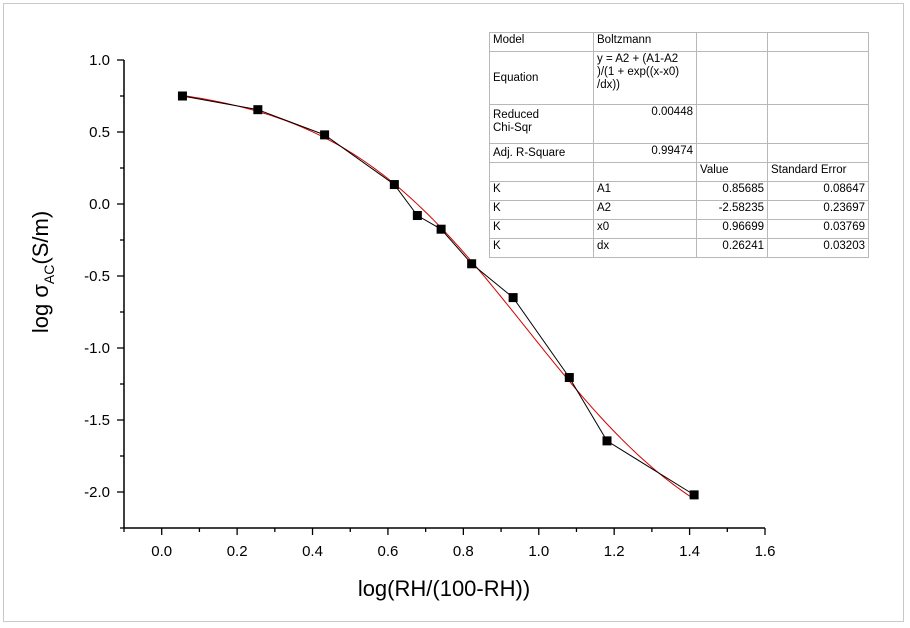 The image size is (910, 628). What do you see at coordinates (444, 588) in the screenshot?
I see `x-axis-label: log(RH/(100-RH))` at bounding box center [444, 588].